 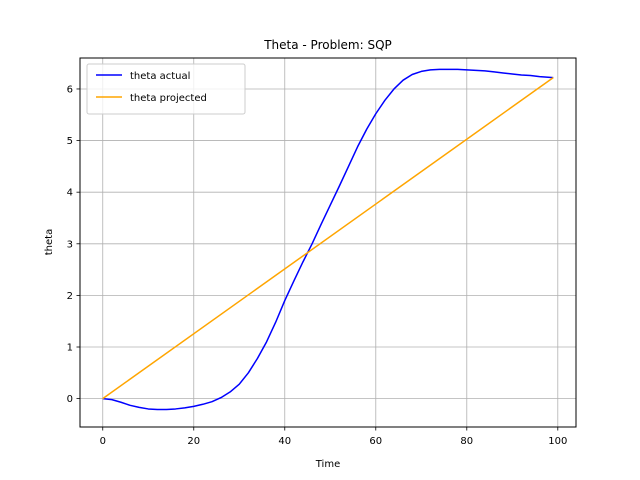 I want to click on y-tick-label: 3, so click(x=70, y=244).